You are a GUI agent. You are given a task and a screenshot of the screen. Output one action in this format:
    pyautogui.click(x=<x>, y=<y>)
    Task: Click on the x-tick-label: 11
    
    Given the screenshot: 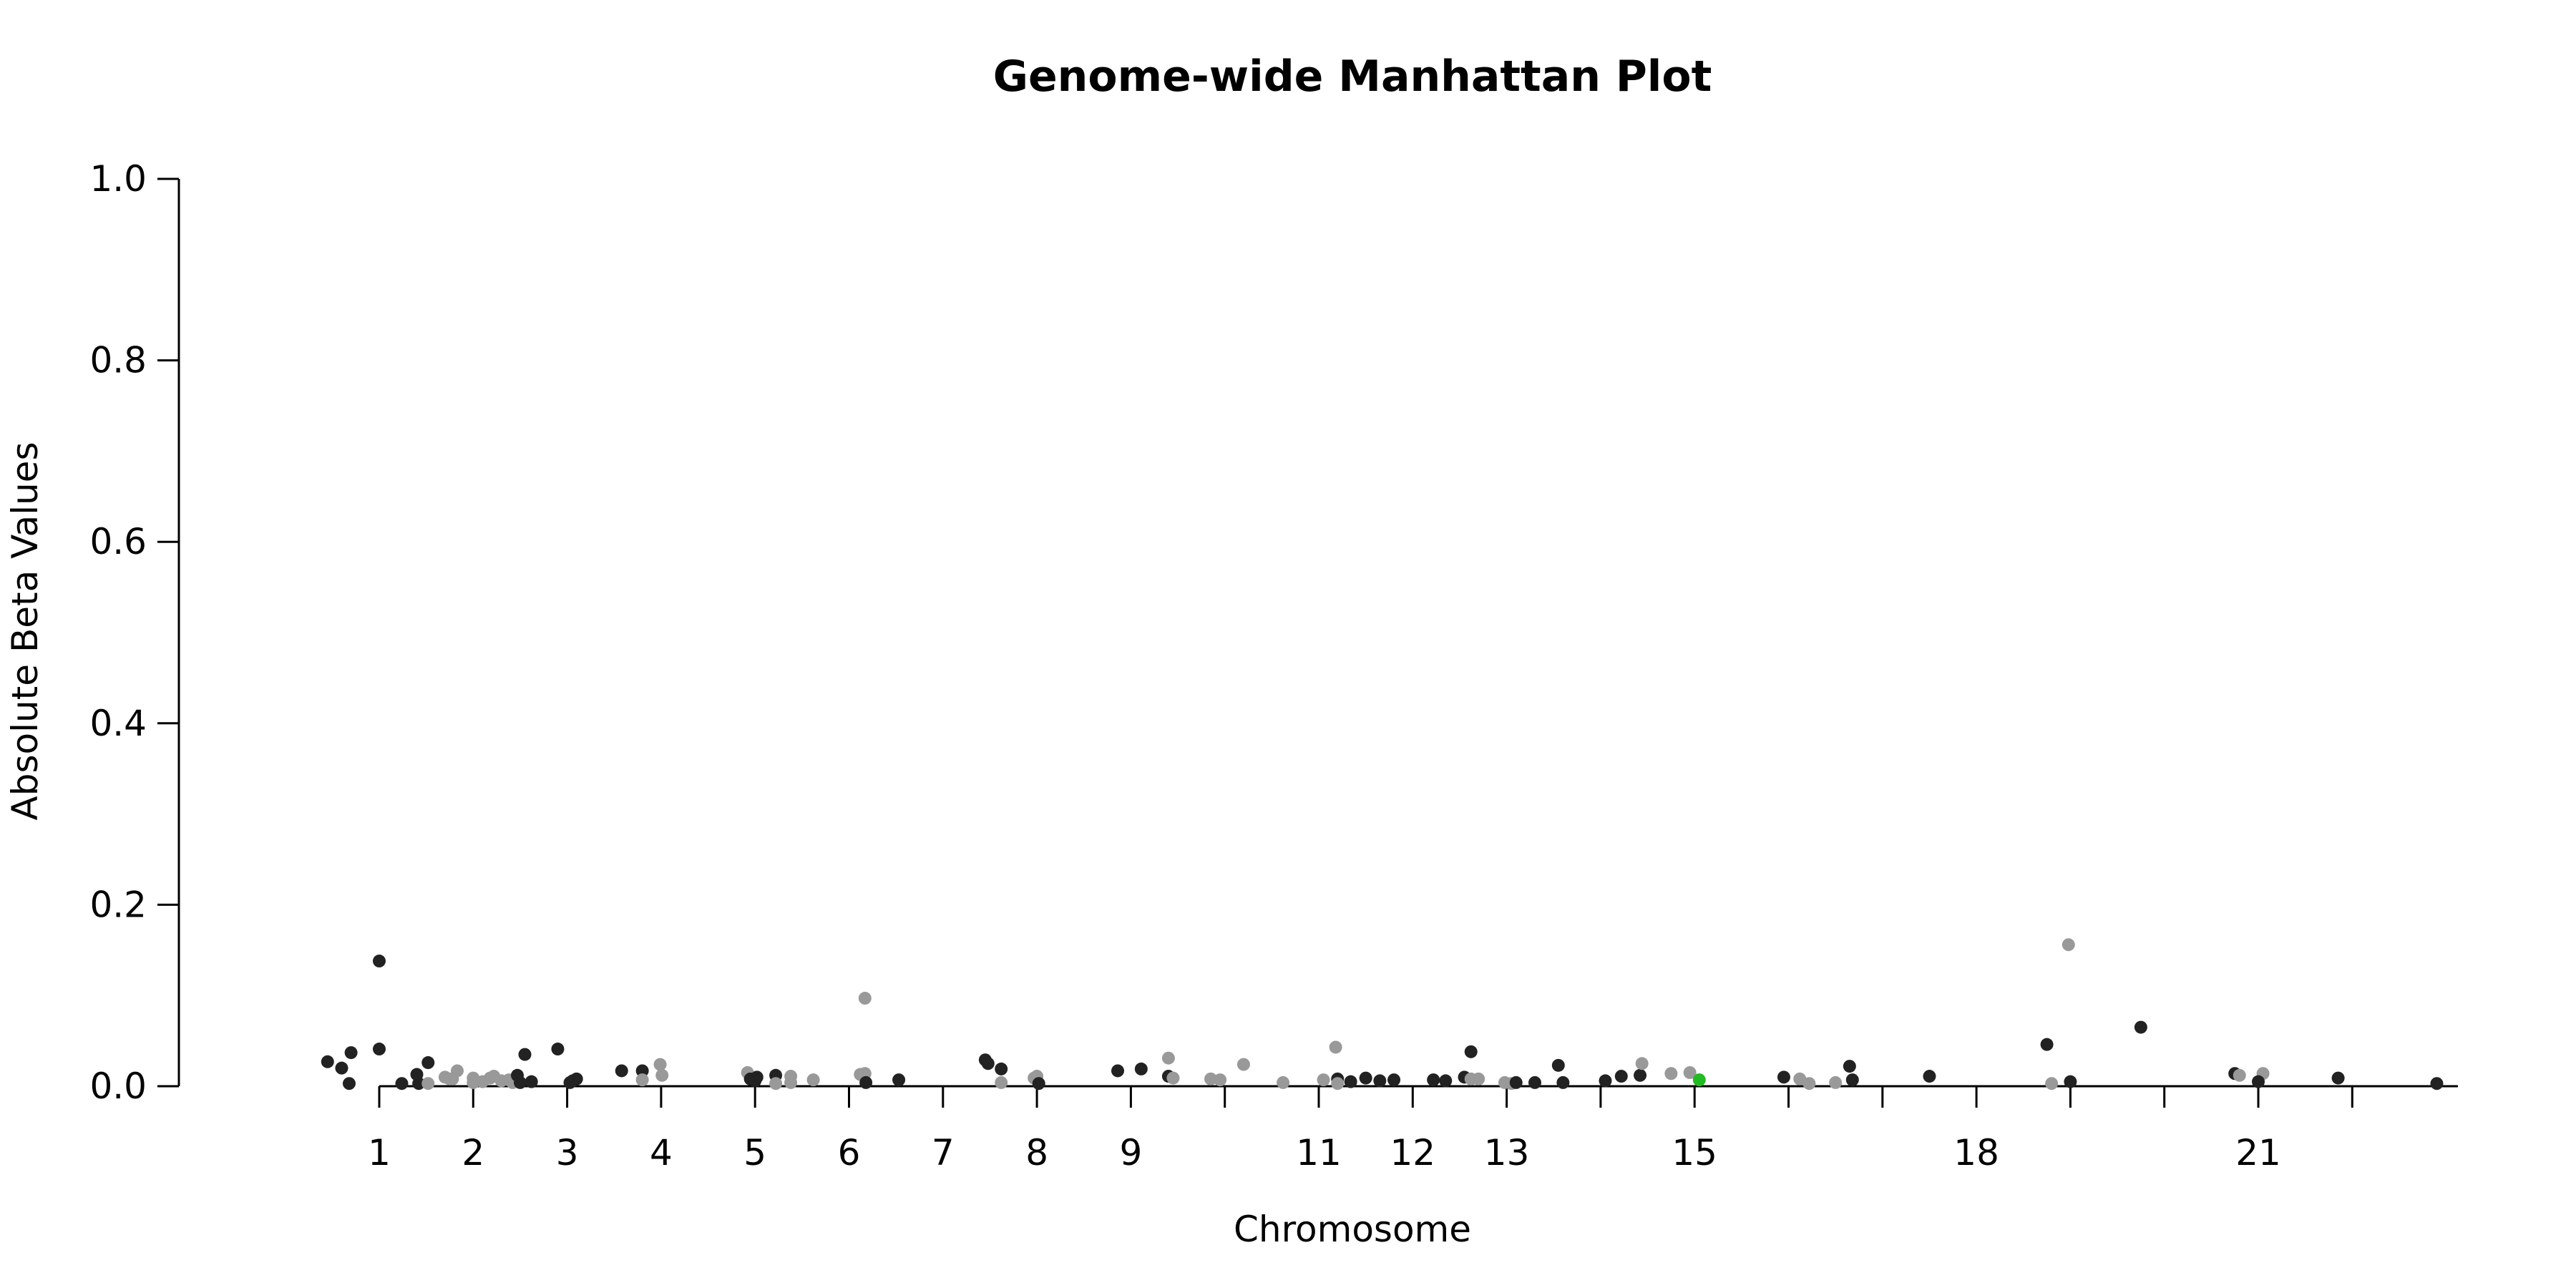 What is the action you would take?
    pyautogui.click(x=1319, y=1153)
    